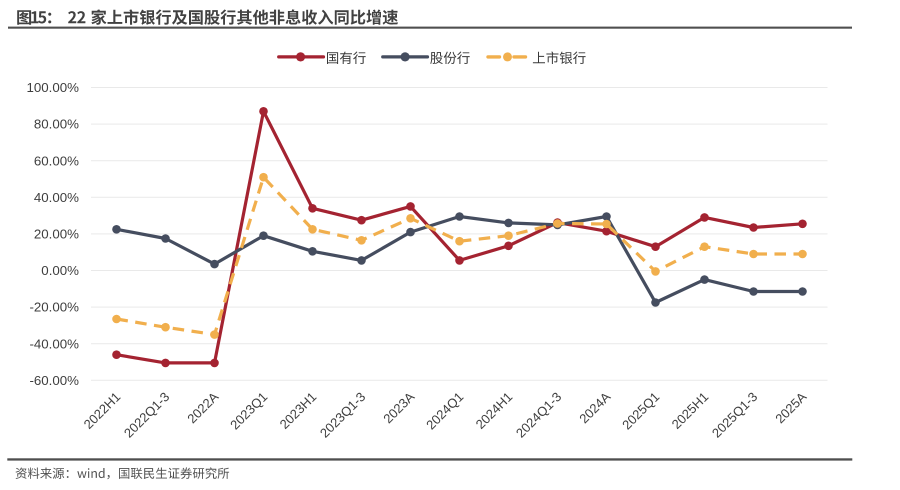 This screenshot has width=900, height=490. Describe the element at coordinates (56, 160) in the screenshot. I see `svg-text: 60.00%` at that location.